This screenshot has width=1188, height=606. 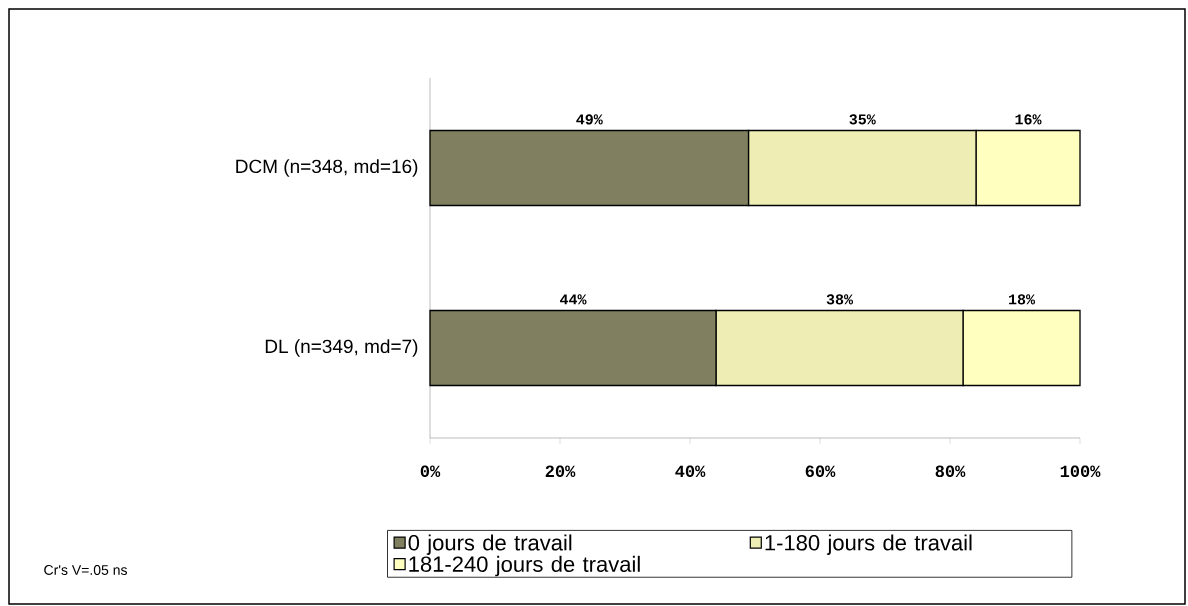 What do you see at coordinates (327, 168) in the screenshot?
I see `y-tick-label: DCM (n=348, md=16)` at bounding box center [327, 168].